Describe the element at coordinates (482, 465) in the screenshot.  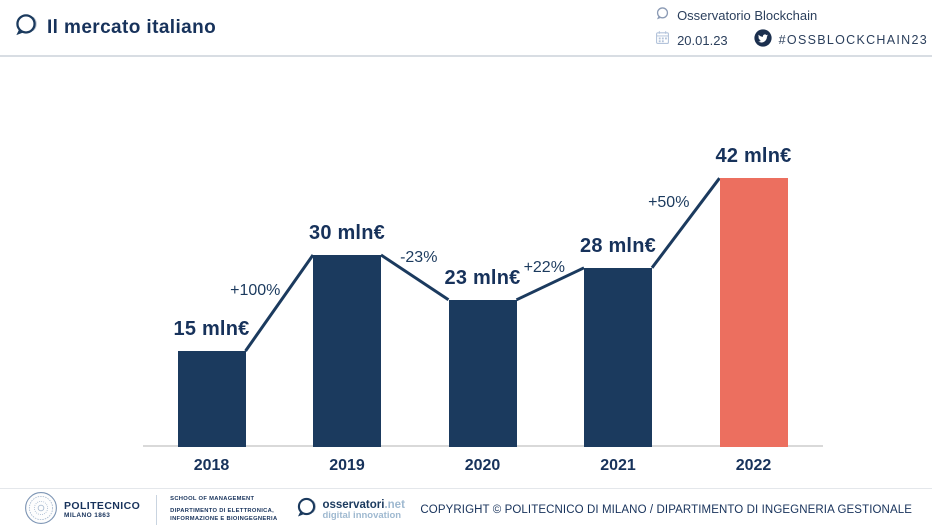
I see `x-tick-label: 2020` at that location.